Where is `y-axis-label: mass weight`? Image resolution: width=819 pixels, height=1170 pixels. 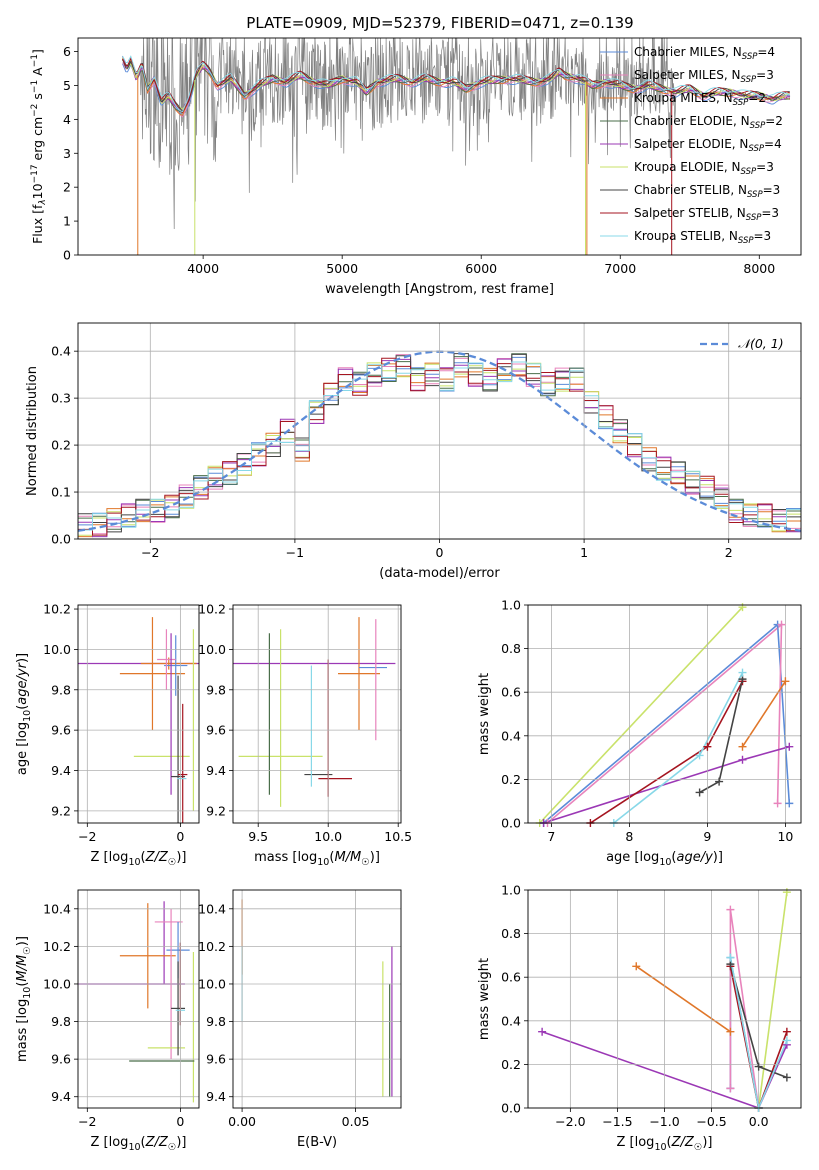
y-axis-label: mass weight is located at coordinates (484, 999).